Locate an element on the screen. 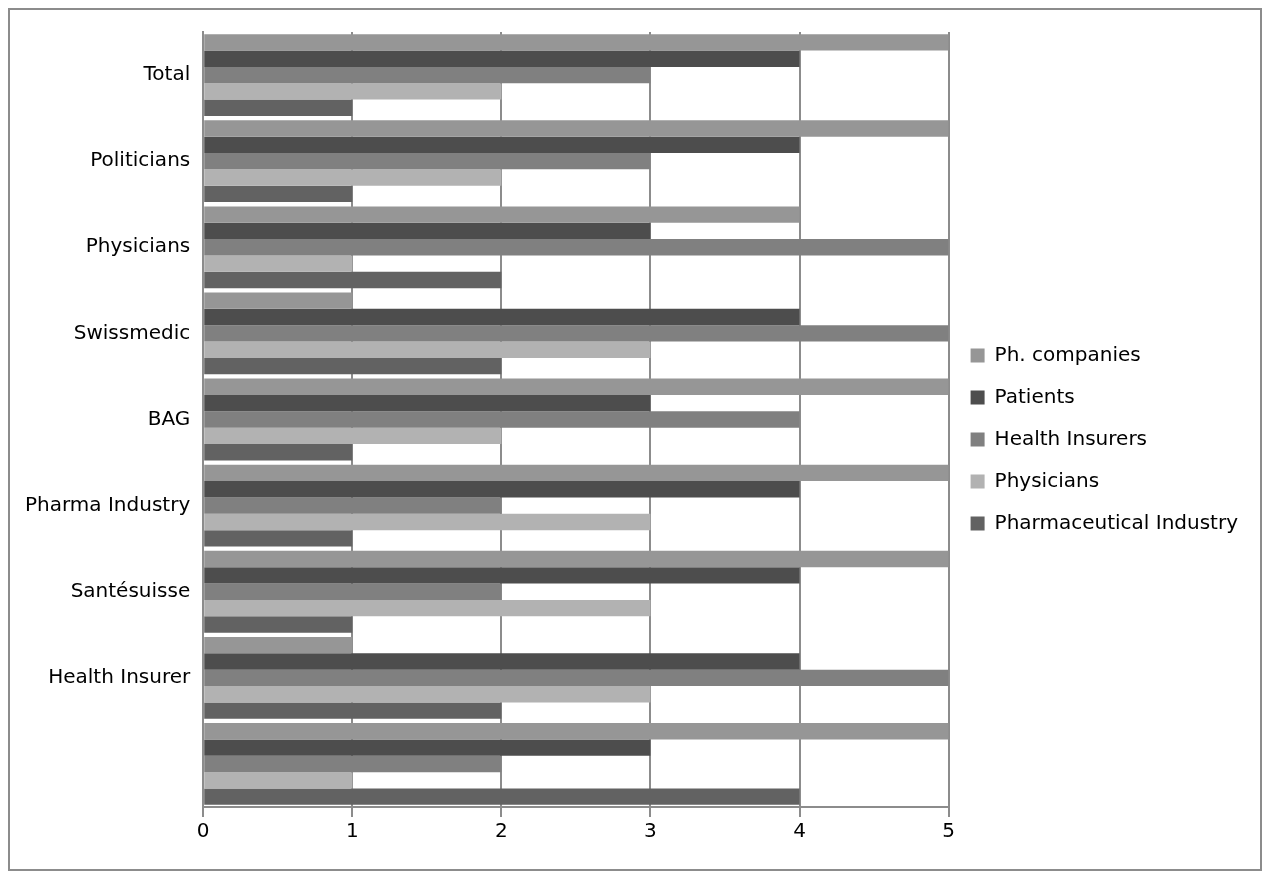 The image size is (1274, 883). x-tick-label: 1 is located at coordinates (352, 830).